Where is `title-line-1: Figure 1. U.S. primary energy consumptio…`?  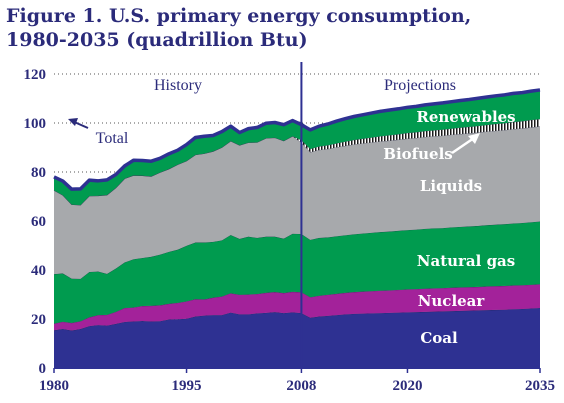
title-line-1: Figure 1. U.S. primary energy consumptio… is located at coordinates (239, 16).